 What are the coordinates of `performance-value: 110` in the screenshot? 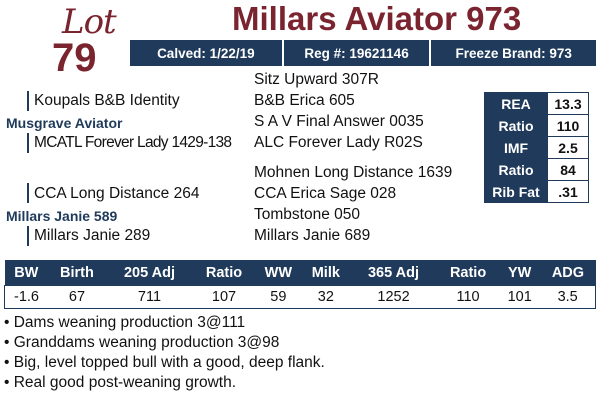 It's located at (468, 297).